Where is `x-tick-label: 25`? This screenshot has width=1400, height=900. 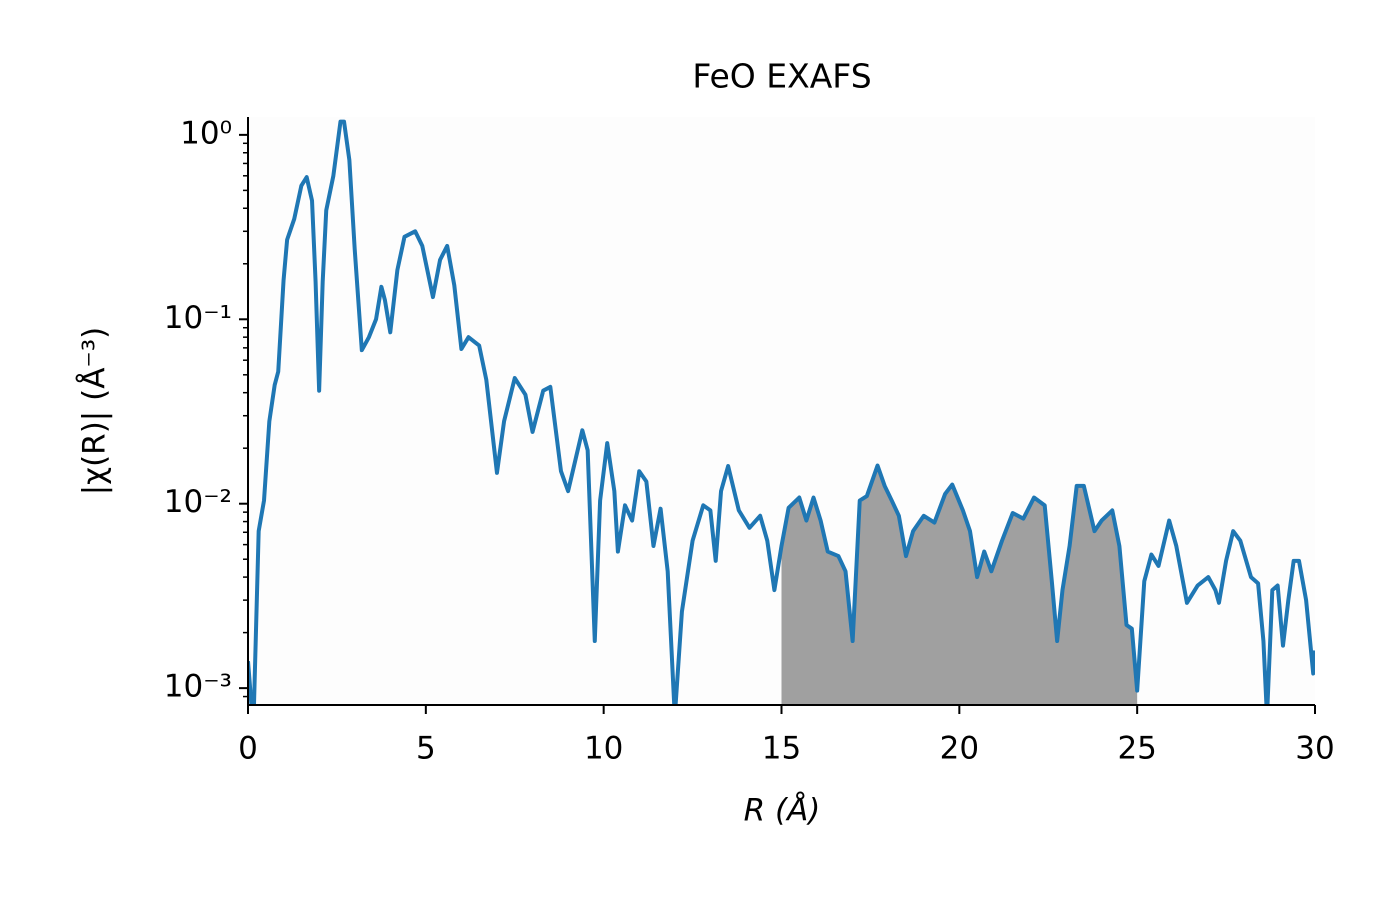 x-tick-label: 25 is located at coordinates (1136, 749).